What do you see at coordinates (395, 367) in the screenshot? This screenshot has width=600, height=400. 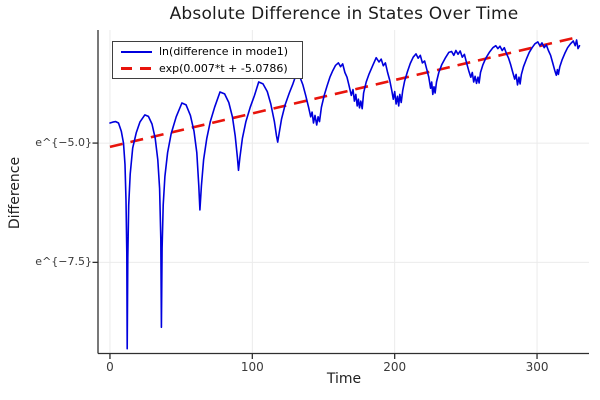 I see `x-tick-label: 200` at bounding box center [395, 367].